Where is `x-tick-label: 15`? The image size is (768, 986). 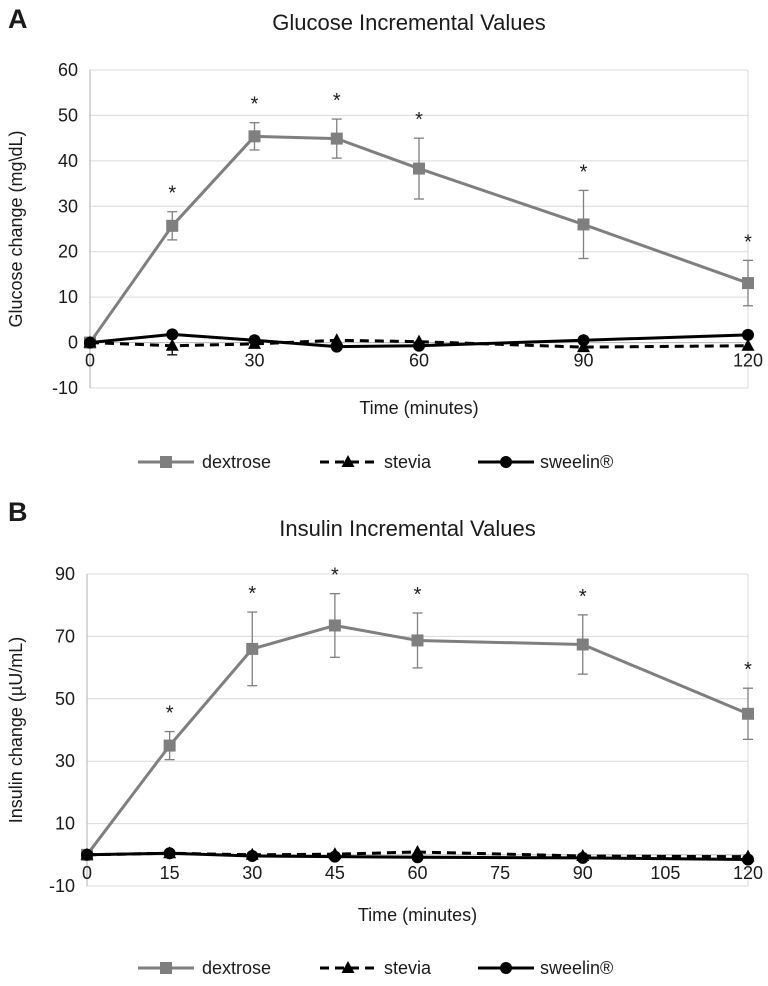 x-tick-label: 15 is located at coordinates (170, 873).